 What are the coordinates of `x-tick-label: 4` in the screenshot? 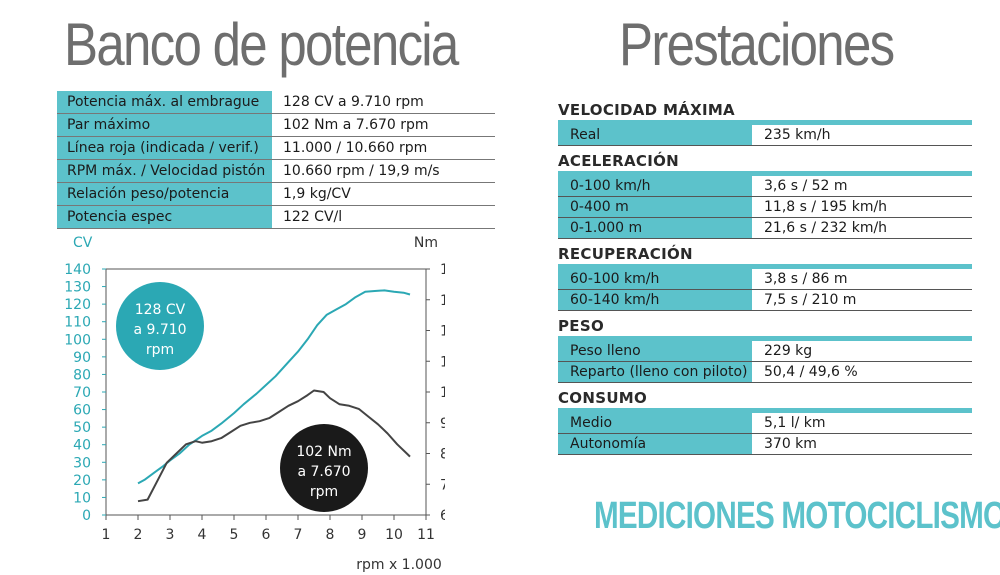 It's located at (202, 535).